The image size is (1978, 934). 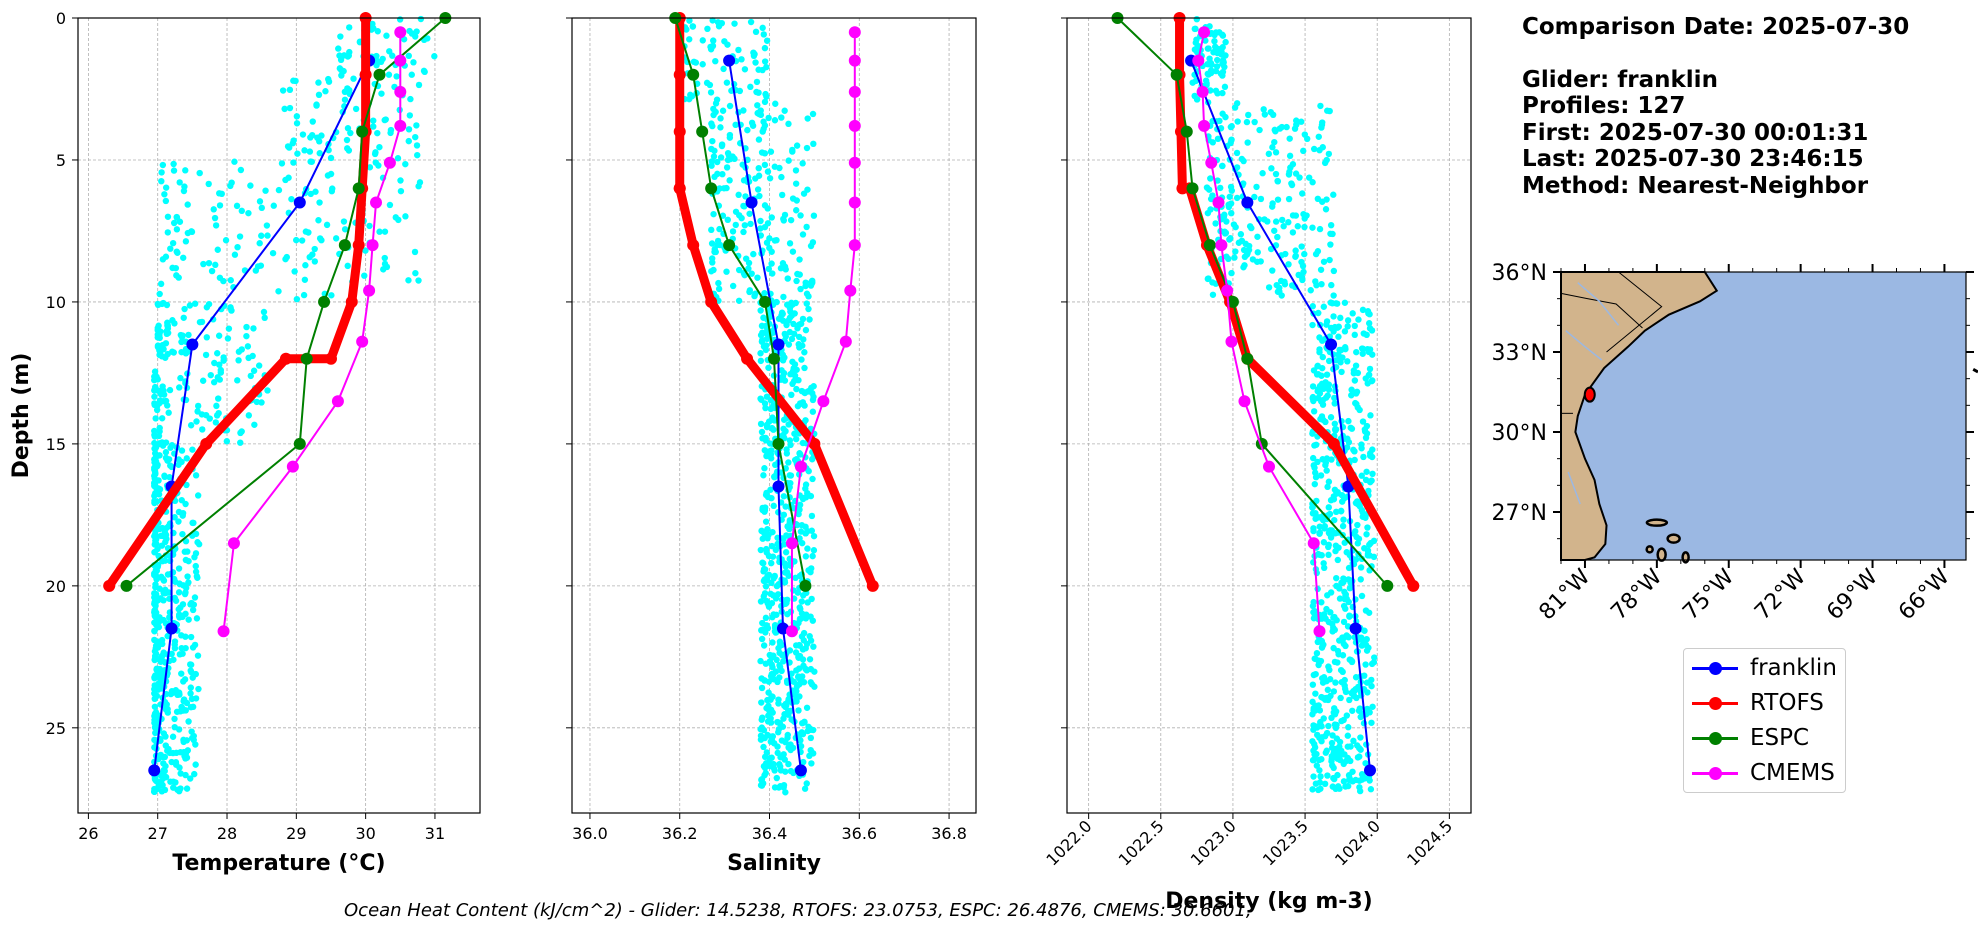 What do you see at coordinates (770, 833) in the screenshot?
I see `x-tick-label: 36.4` at bounding box center [770, 833].